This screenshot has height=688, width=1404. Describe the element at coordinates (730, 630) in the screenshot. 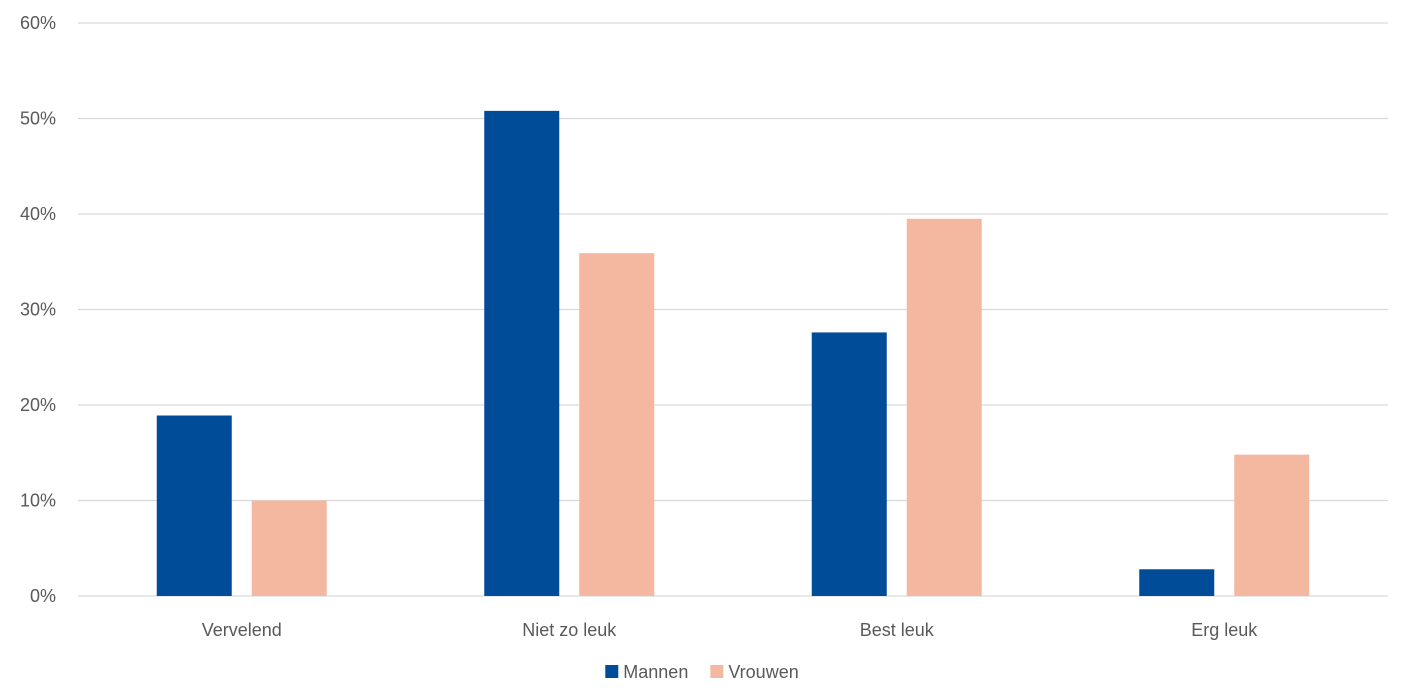

I see `x-axis-category-labels: Vervelend Niet zo leuk Best leuk Erg leuk` at that location.